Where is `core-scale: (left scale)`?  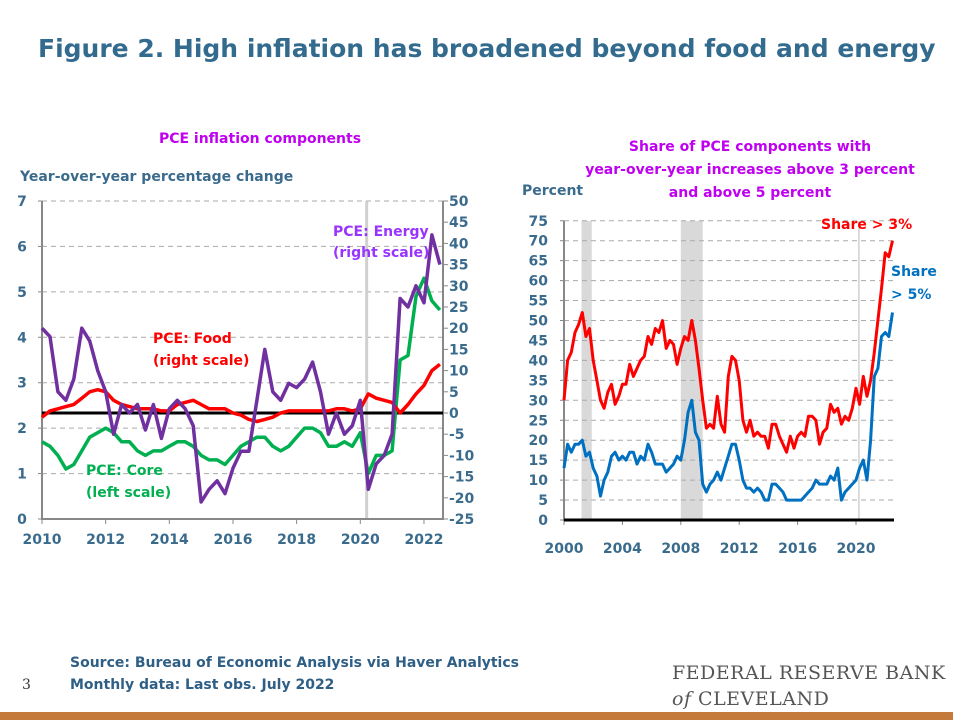 core-scale: (left scale) is located at coordinates (129, 493).